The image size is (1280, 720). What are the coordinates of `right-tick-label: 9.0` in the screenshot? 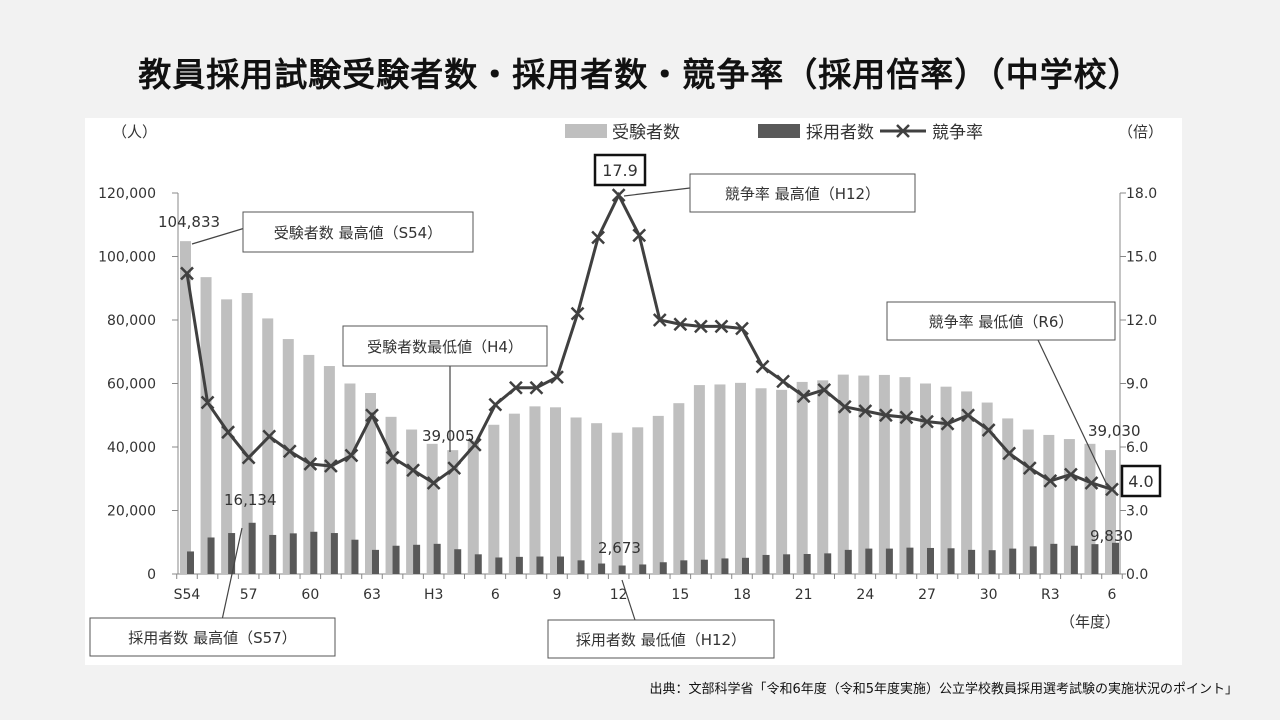 It's located at (1137, 385).